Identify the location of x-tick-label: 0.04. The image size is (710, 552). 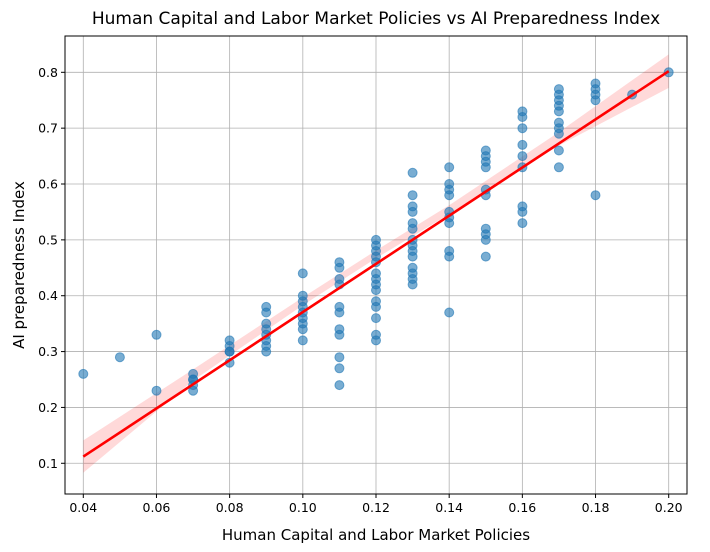
(83, 507).